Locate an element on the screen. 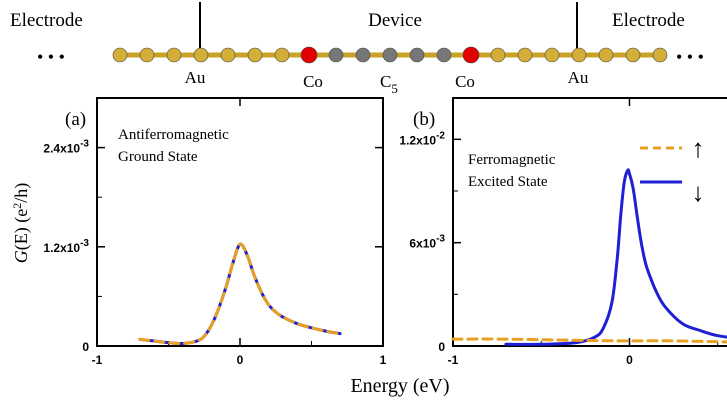 The width and height of the screenshot is (727, 406). y-tick-mantissa: 2.4x10 is located at coordinates (61, 149).